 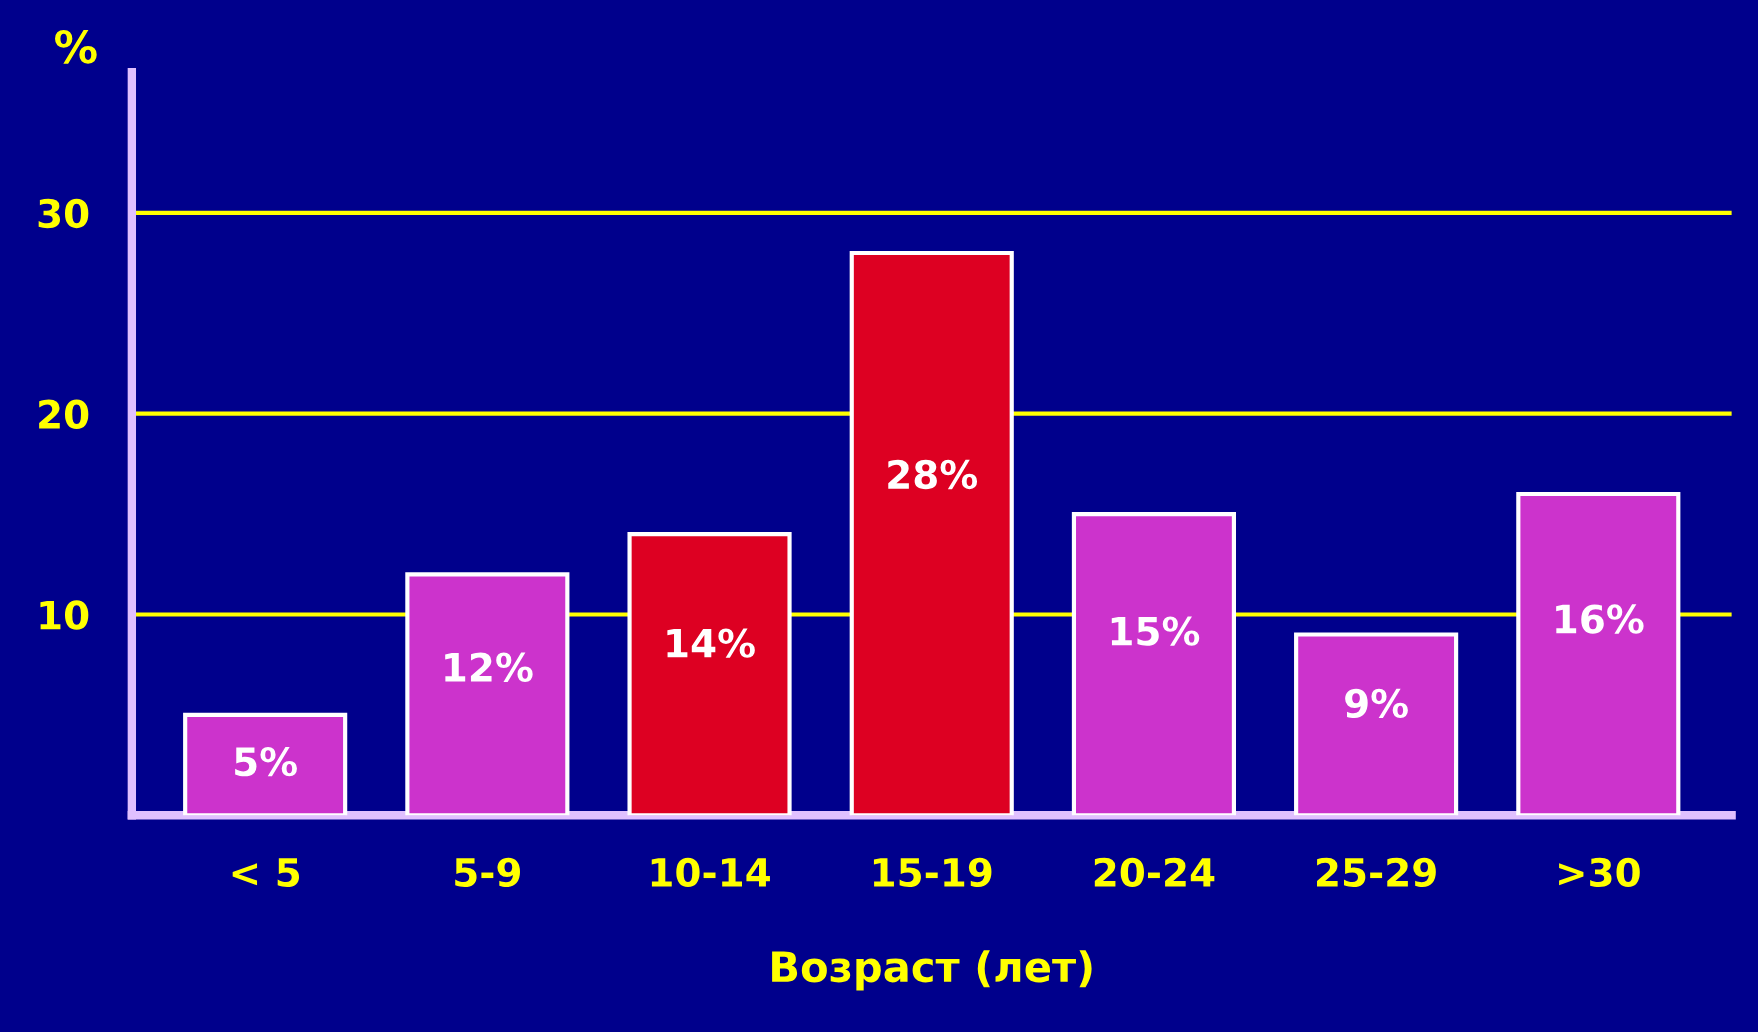 I want to click on data-label: 12%, so click(x=489, y=667).